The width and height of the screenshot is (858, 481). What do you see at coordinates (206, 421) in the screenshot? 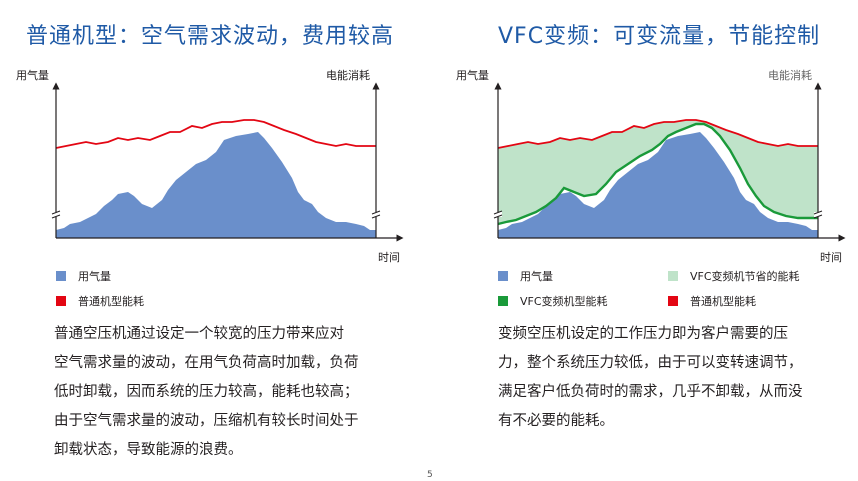
I see `left-description-line: 由于空气需求量的波动，压缩机有较长时间处于` at bounding box center [206, 421].